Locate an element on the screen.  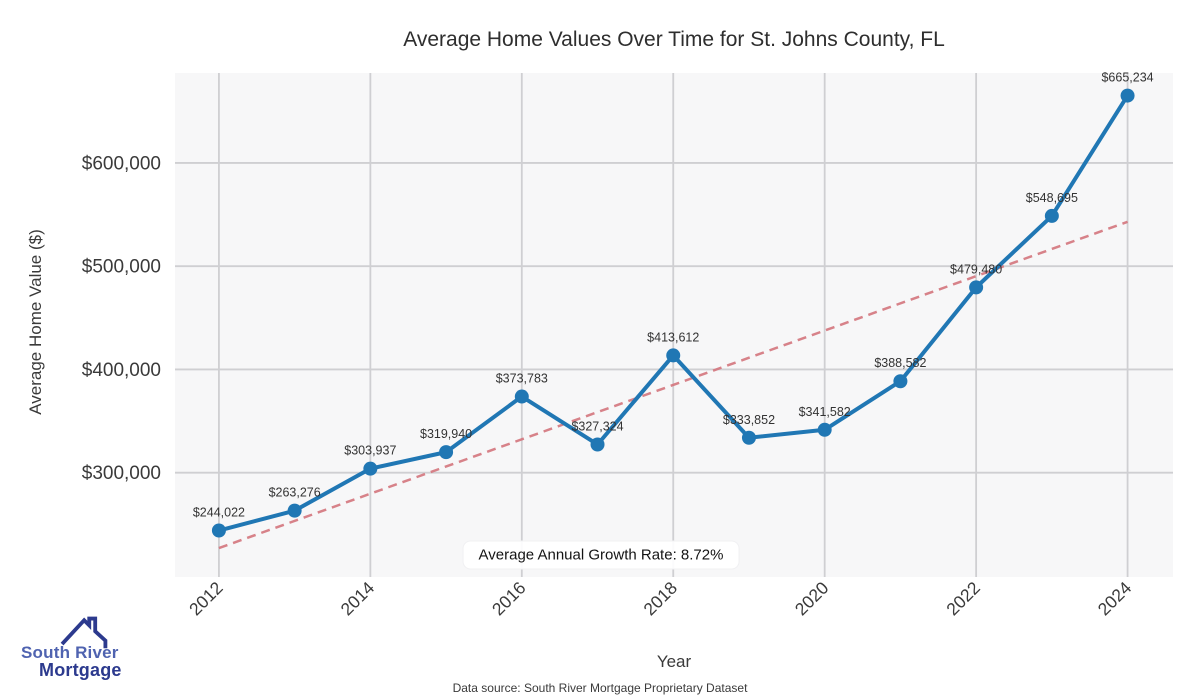
data-point-label: $303,937 is located at coordinates (370, 451).